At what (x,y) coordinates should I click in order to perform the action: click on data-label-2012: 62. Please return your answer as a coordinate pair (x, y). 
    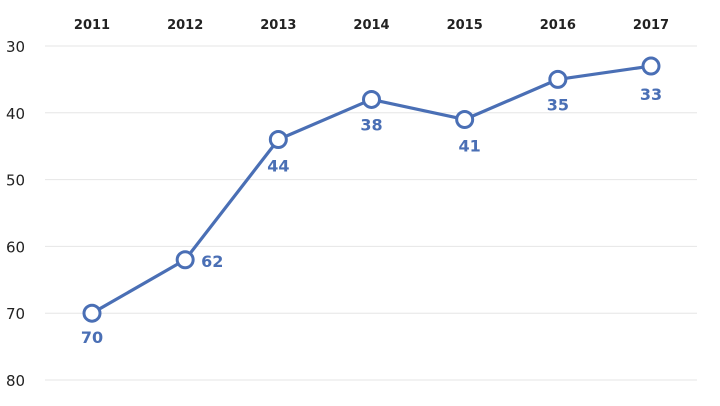
    Looking at the image, I should click on (212, 261).